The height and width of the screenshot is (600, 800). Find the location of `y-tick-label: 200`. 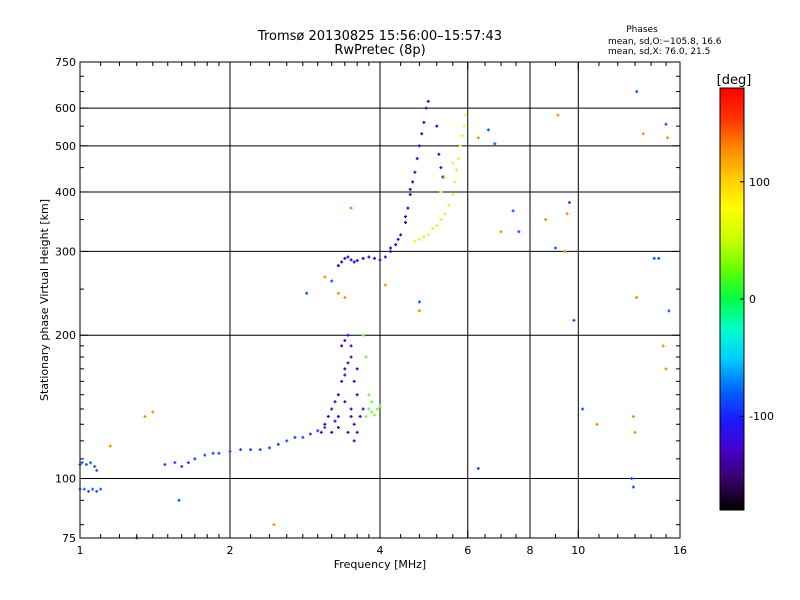

y-tick-label: 200 is located at coordinates (65, 335).